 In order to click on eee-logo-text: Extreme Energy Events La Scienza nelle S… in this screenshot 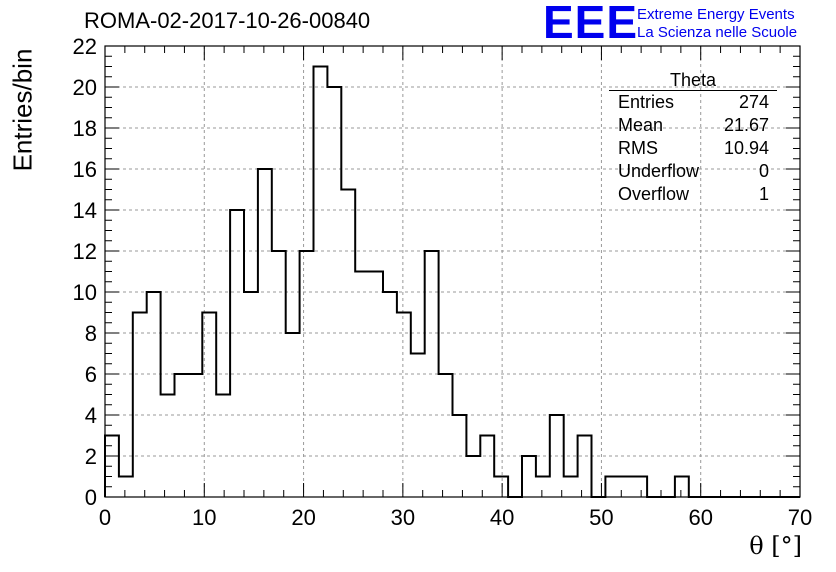, I will do `click(717, 24)`.